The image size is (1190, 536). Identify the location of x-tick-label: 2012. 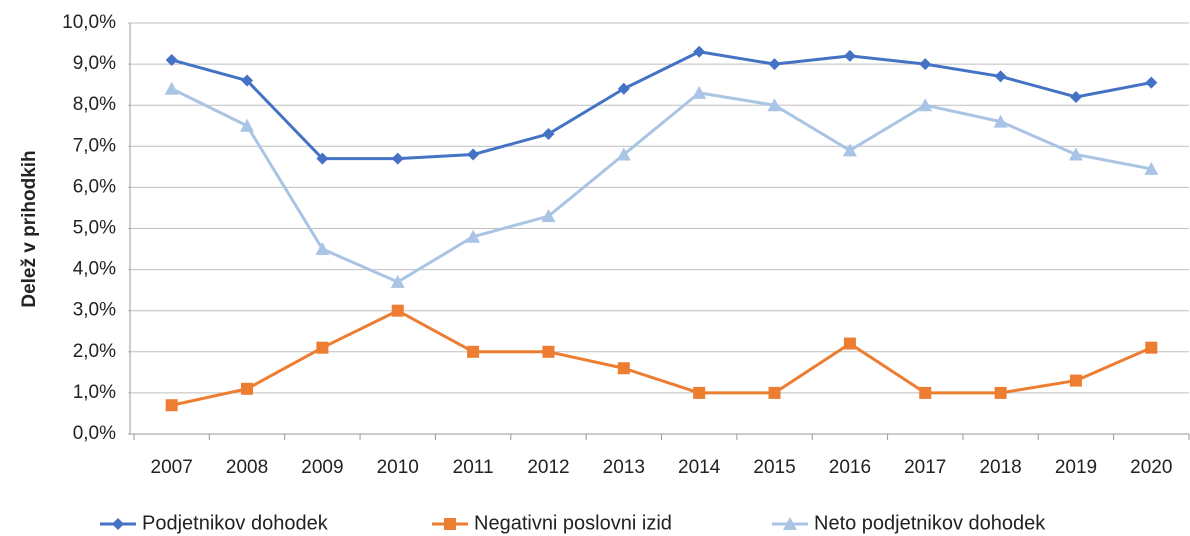
(548, 467).